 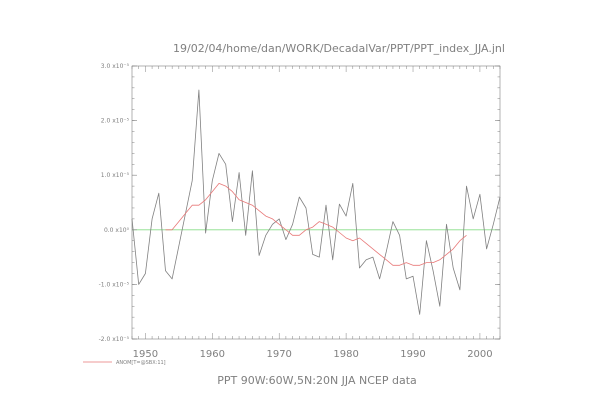 I want to click on y-tick-label: 1.0 x10⁻⁵, so click(x=115, y=175).